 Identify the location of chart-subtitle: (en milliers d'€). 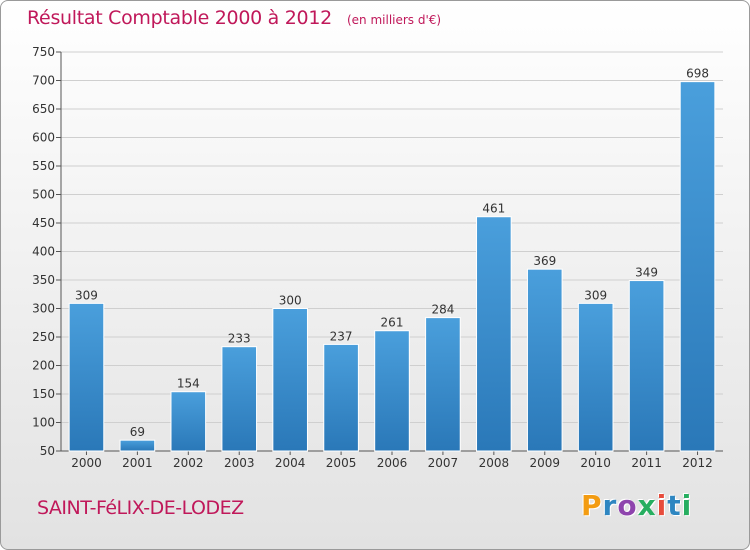
(394, 20).